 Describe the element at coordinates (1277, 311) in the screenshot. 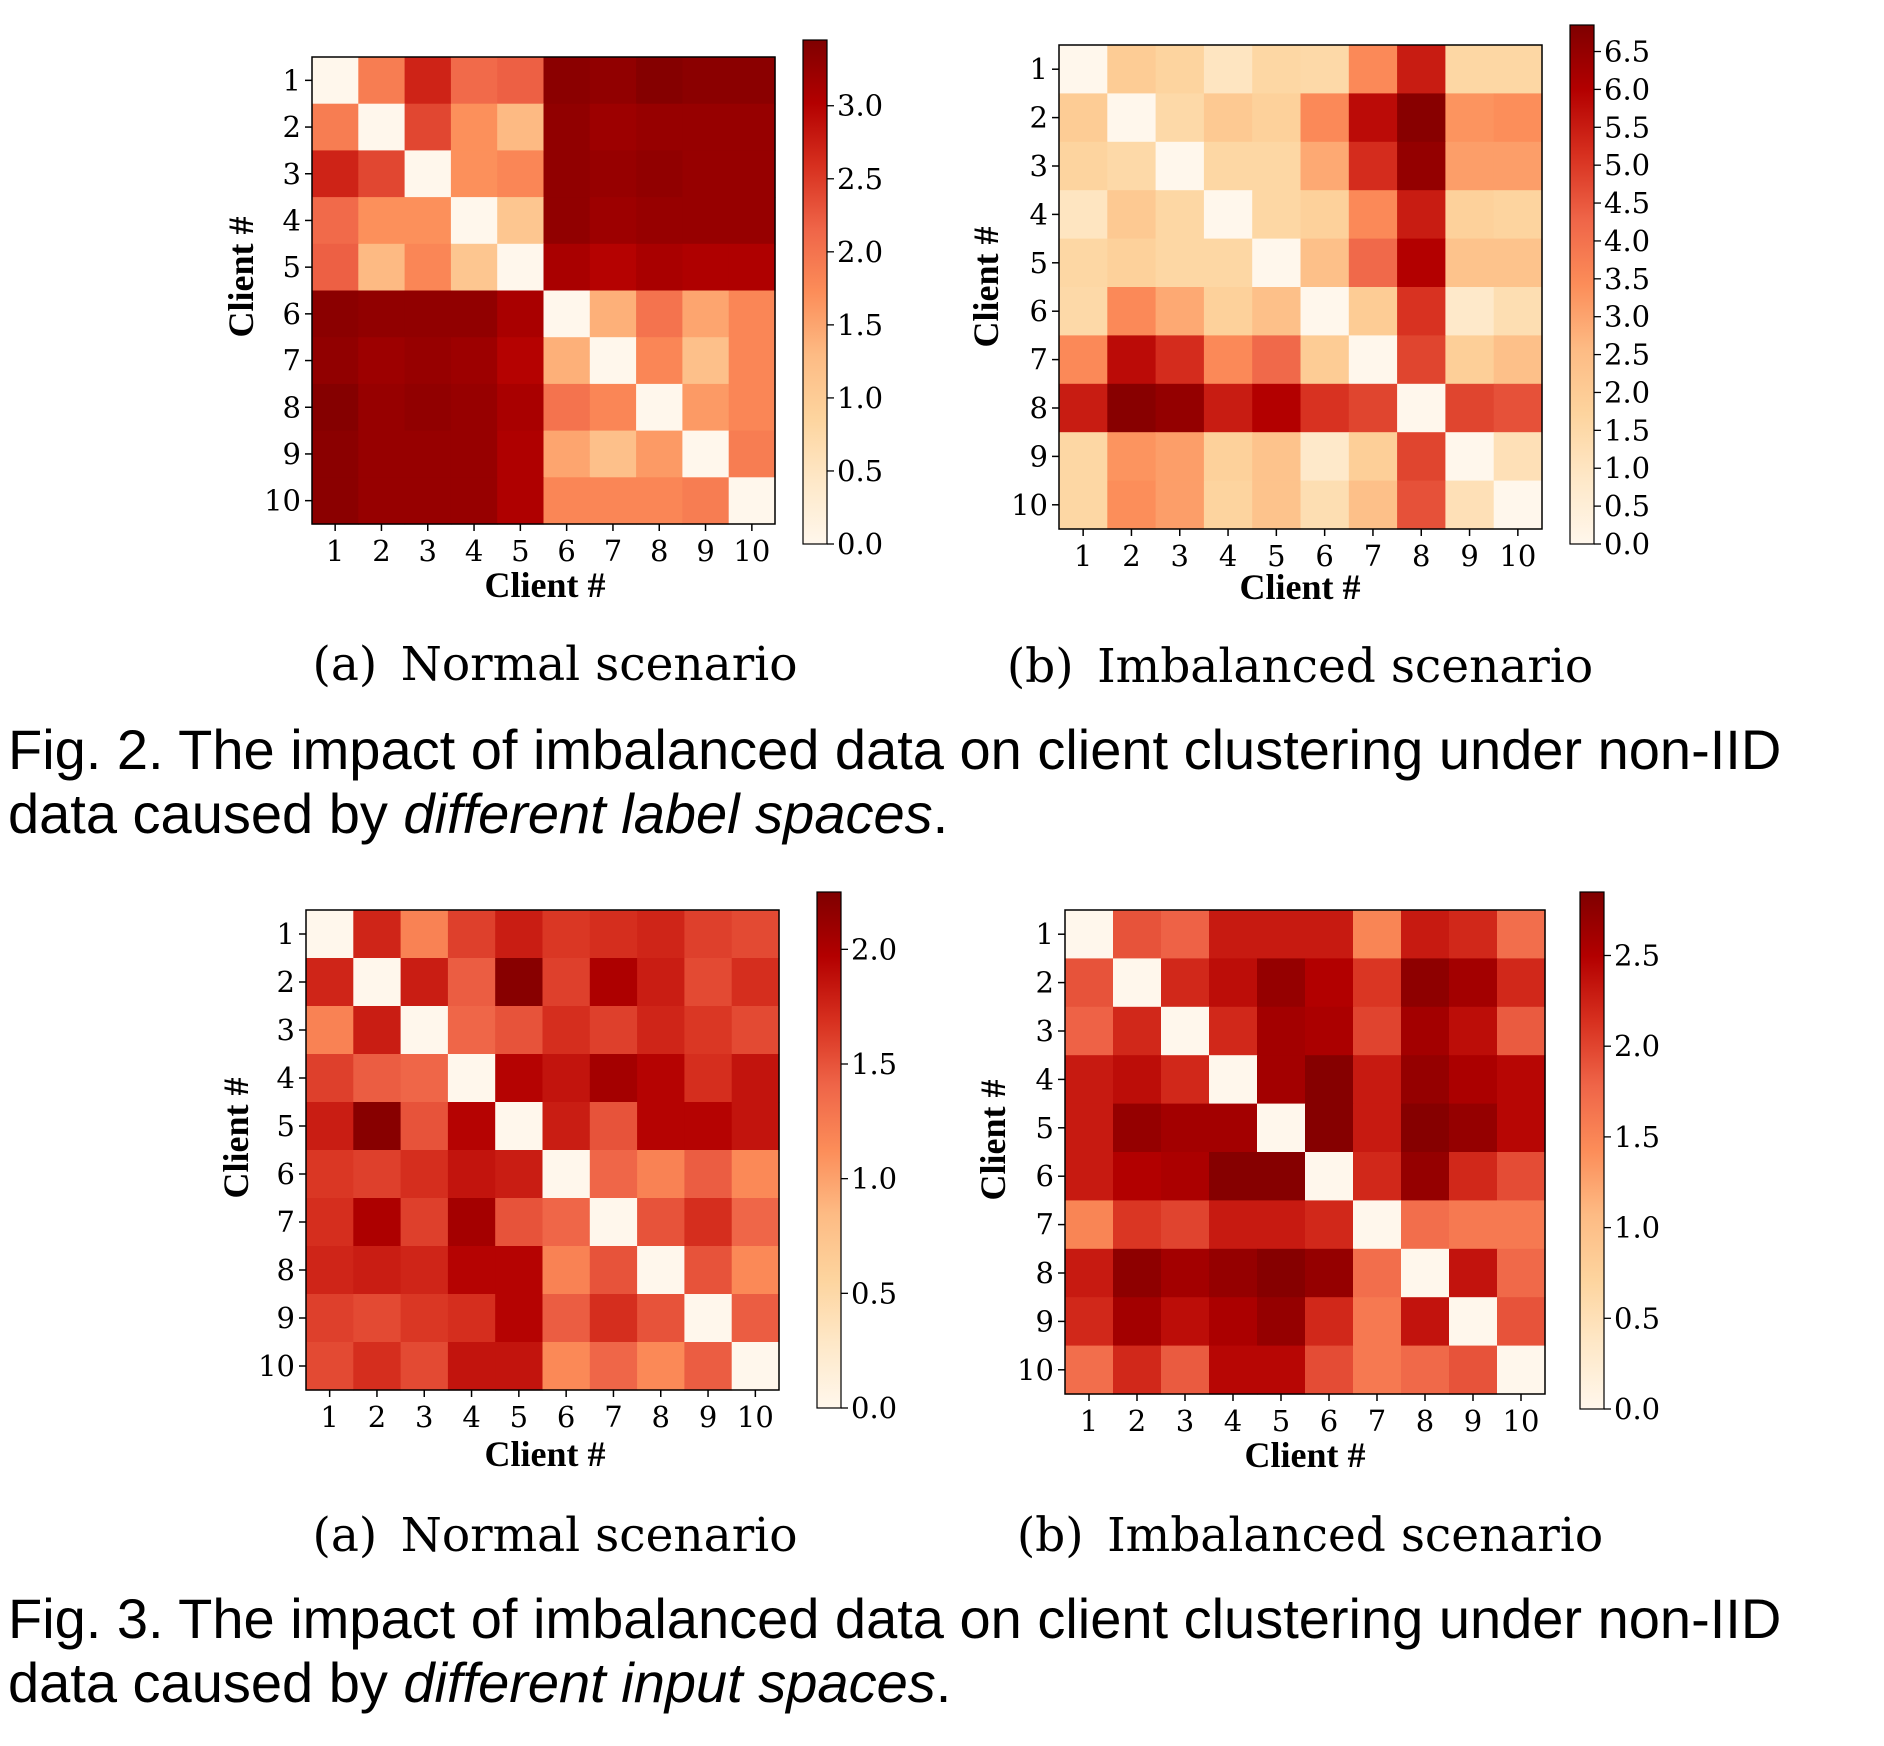

I see `heatmap-cell-r6-c5` at that location.